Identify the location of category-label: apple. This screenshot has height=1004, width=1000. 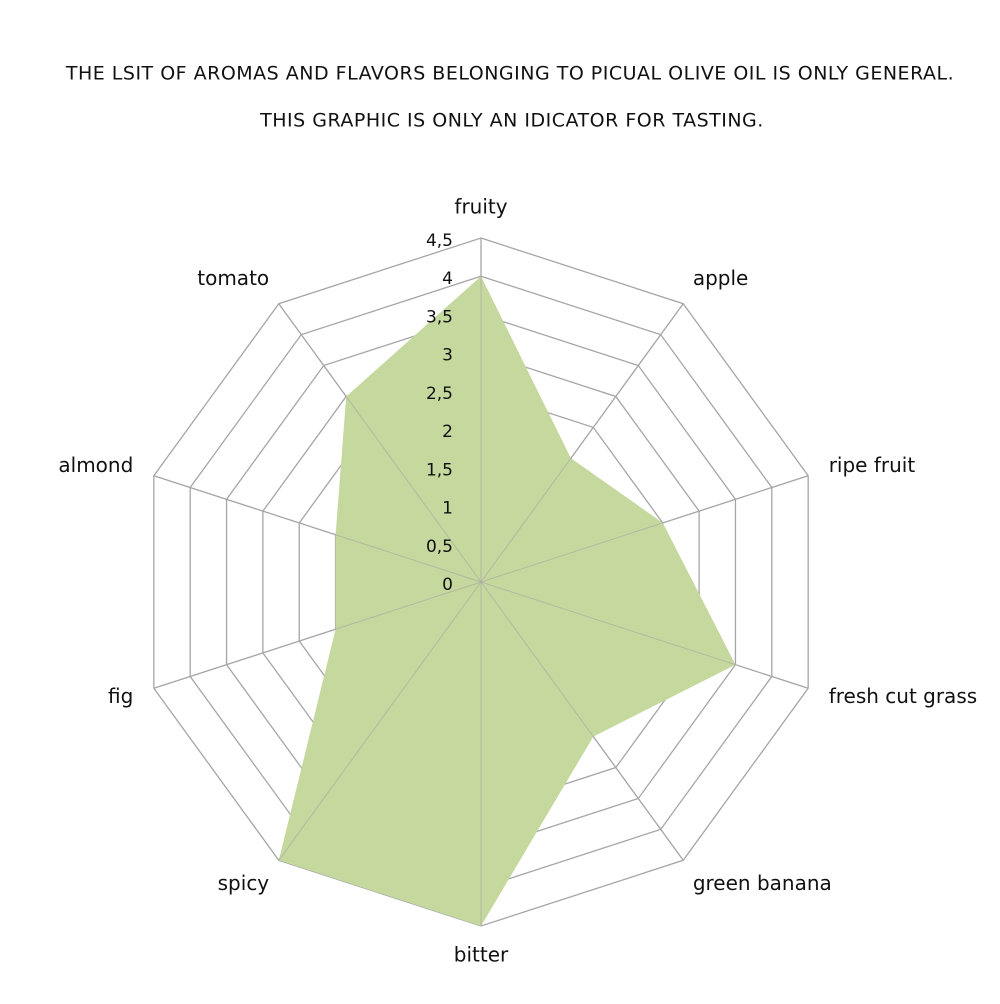
(721, 278).